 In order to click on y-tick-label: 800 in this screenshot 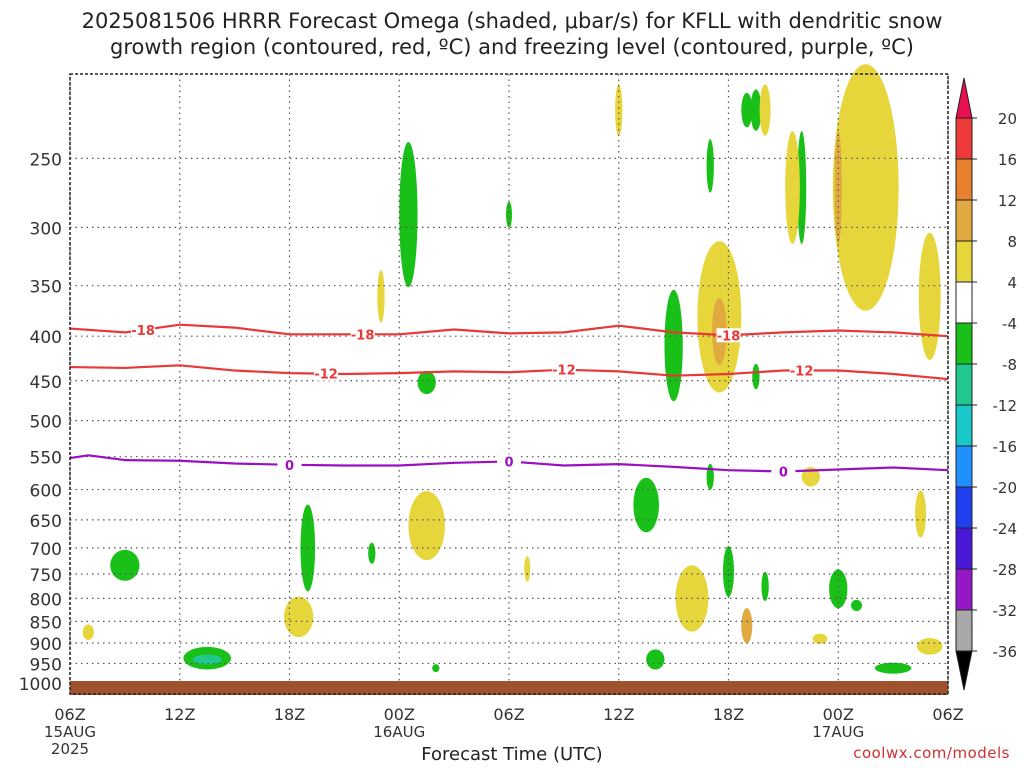, I will do `click(46, 600)`.